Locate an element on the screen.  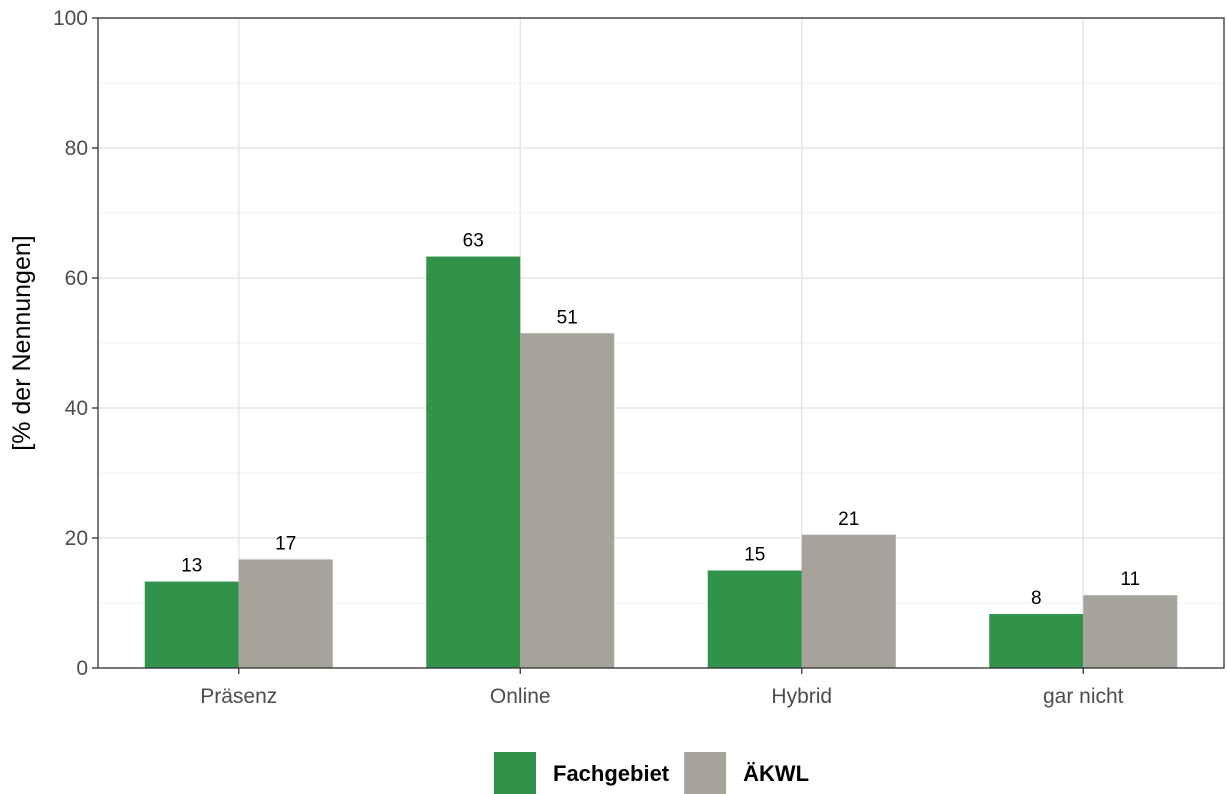
data-label: 8 is located at coordinates (1036, 598).